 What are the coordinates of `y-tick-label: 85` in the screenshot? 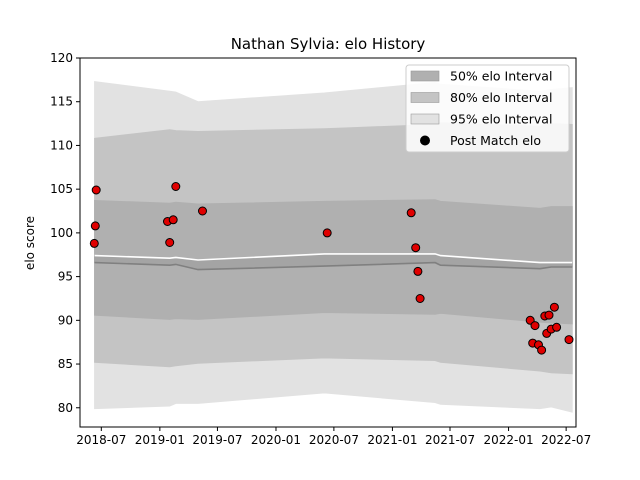 It's located at (65, 364).